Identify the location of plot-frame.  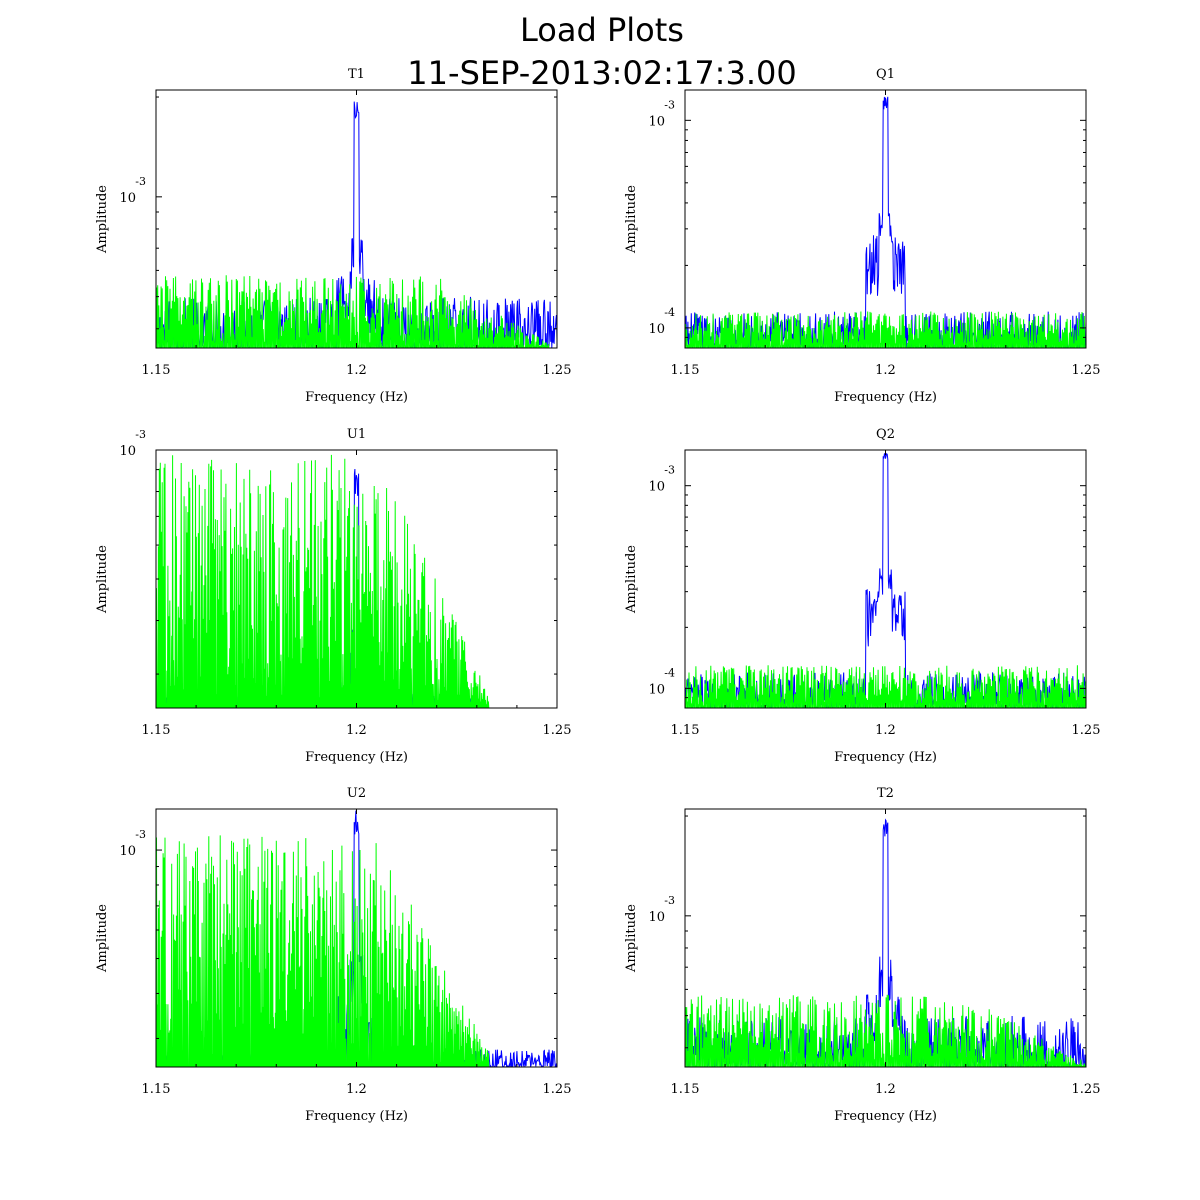
(885, 219).